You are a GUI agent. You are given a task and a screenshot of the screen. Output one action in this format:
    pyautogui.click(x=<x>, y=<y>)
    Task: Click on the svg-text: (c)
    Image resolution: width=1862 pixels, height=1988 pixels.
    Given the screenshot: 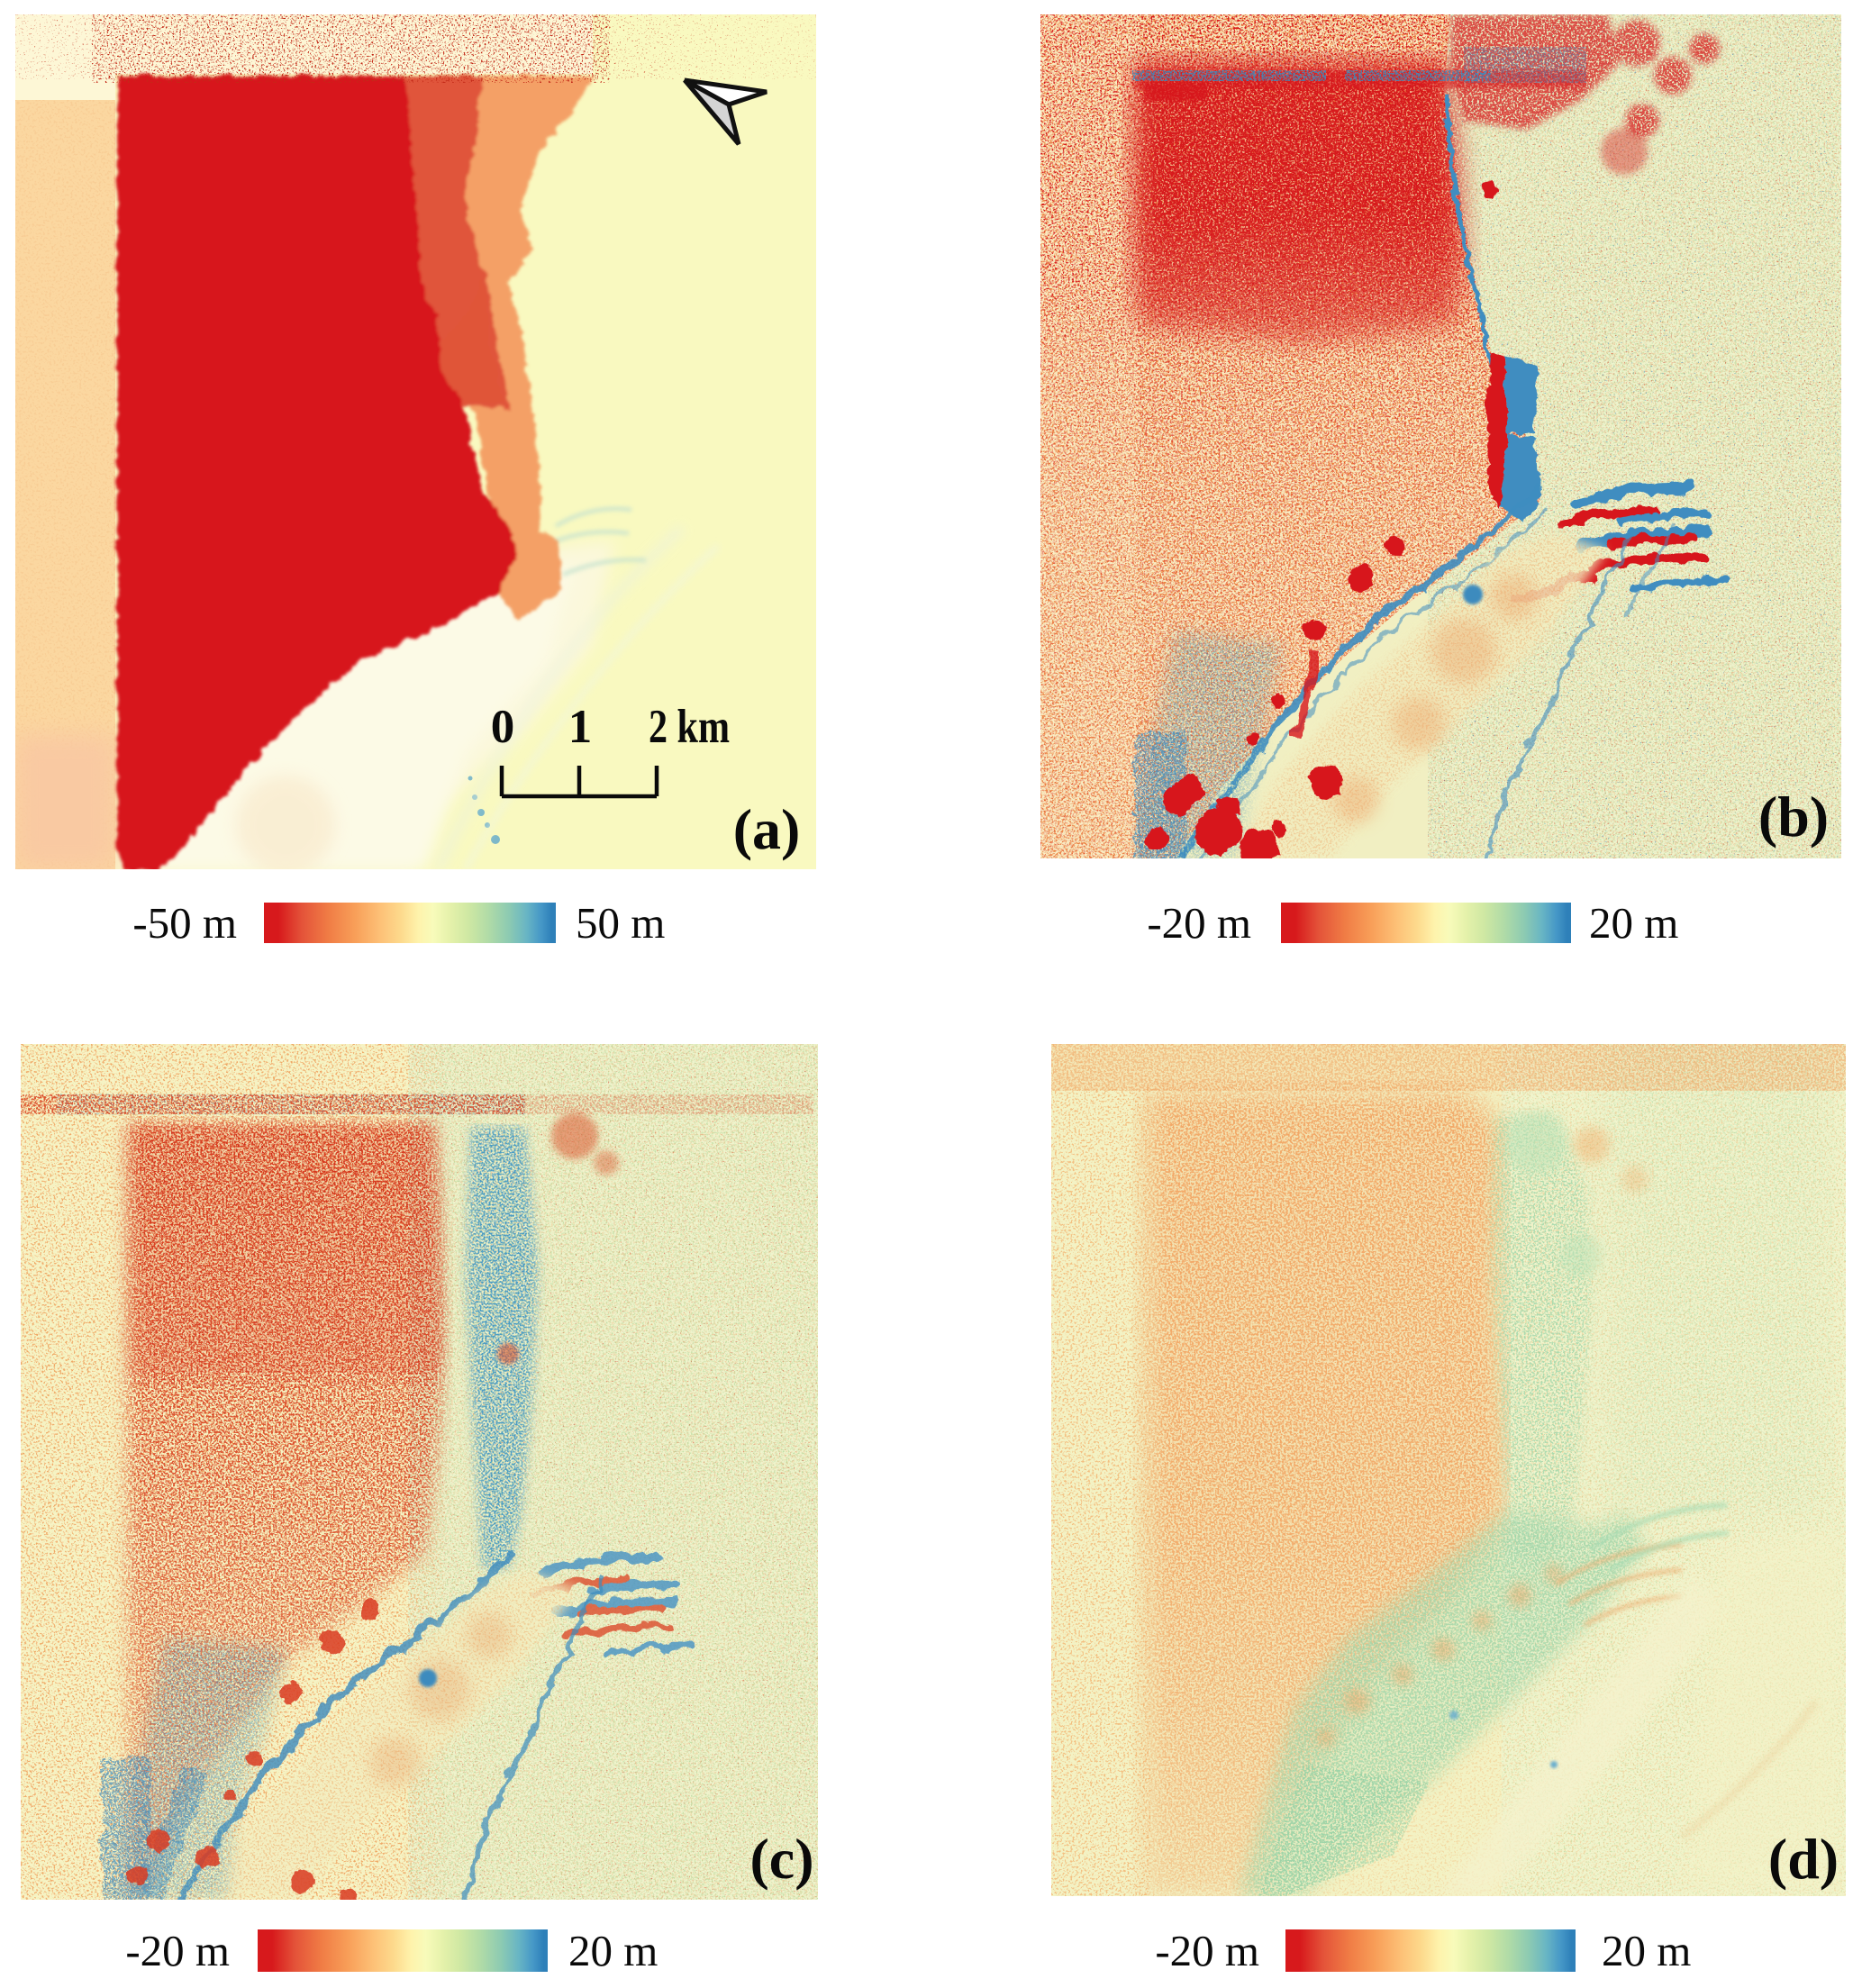 What is the action you would take?
    pyautogui.click(x=781, y=1859)
    